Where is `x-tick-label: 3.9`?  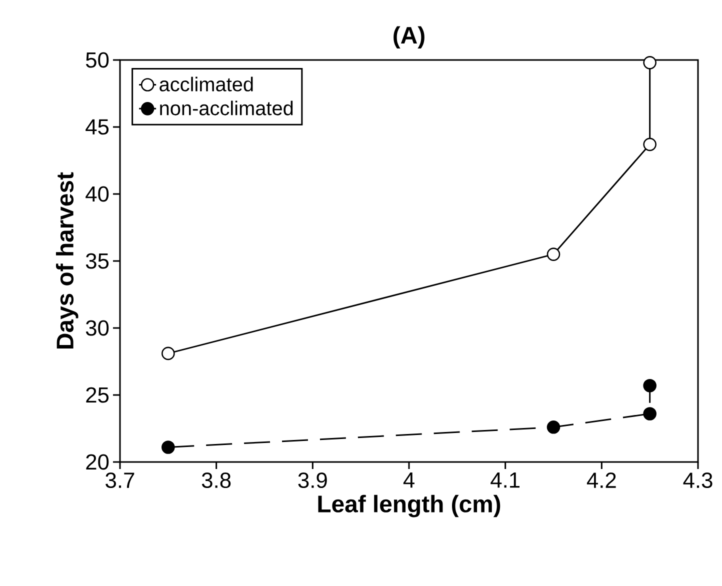 x-tick-label: 3.9 is located at coordinates (312, 480).